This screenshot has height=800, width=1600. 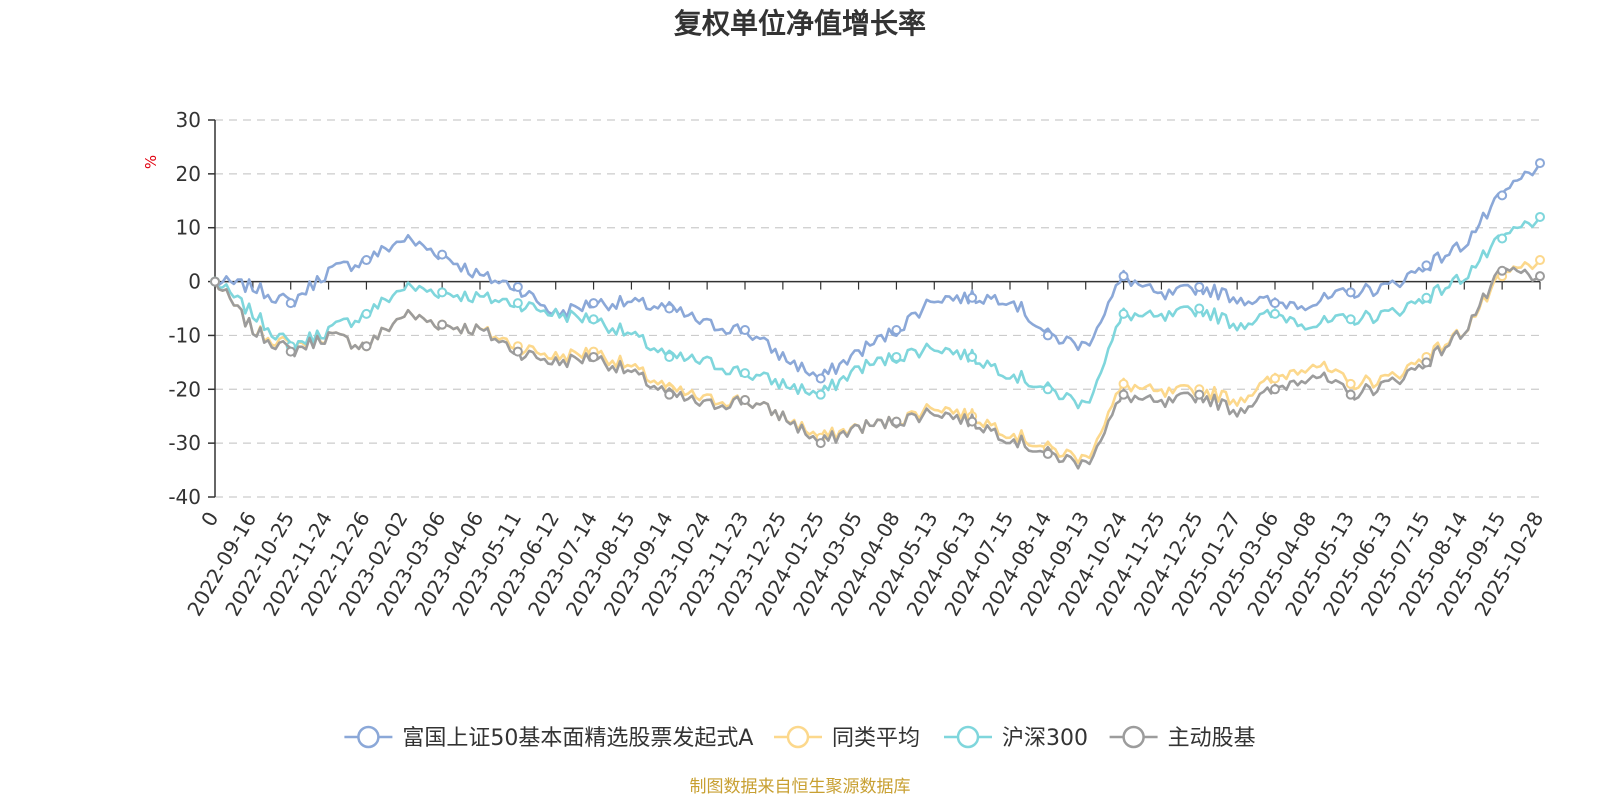 What do you see at coordinates (194, 282) in the screenshot?
I see `y-tick-label: 0` at bounding box center [194, 282].